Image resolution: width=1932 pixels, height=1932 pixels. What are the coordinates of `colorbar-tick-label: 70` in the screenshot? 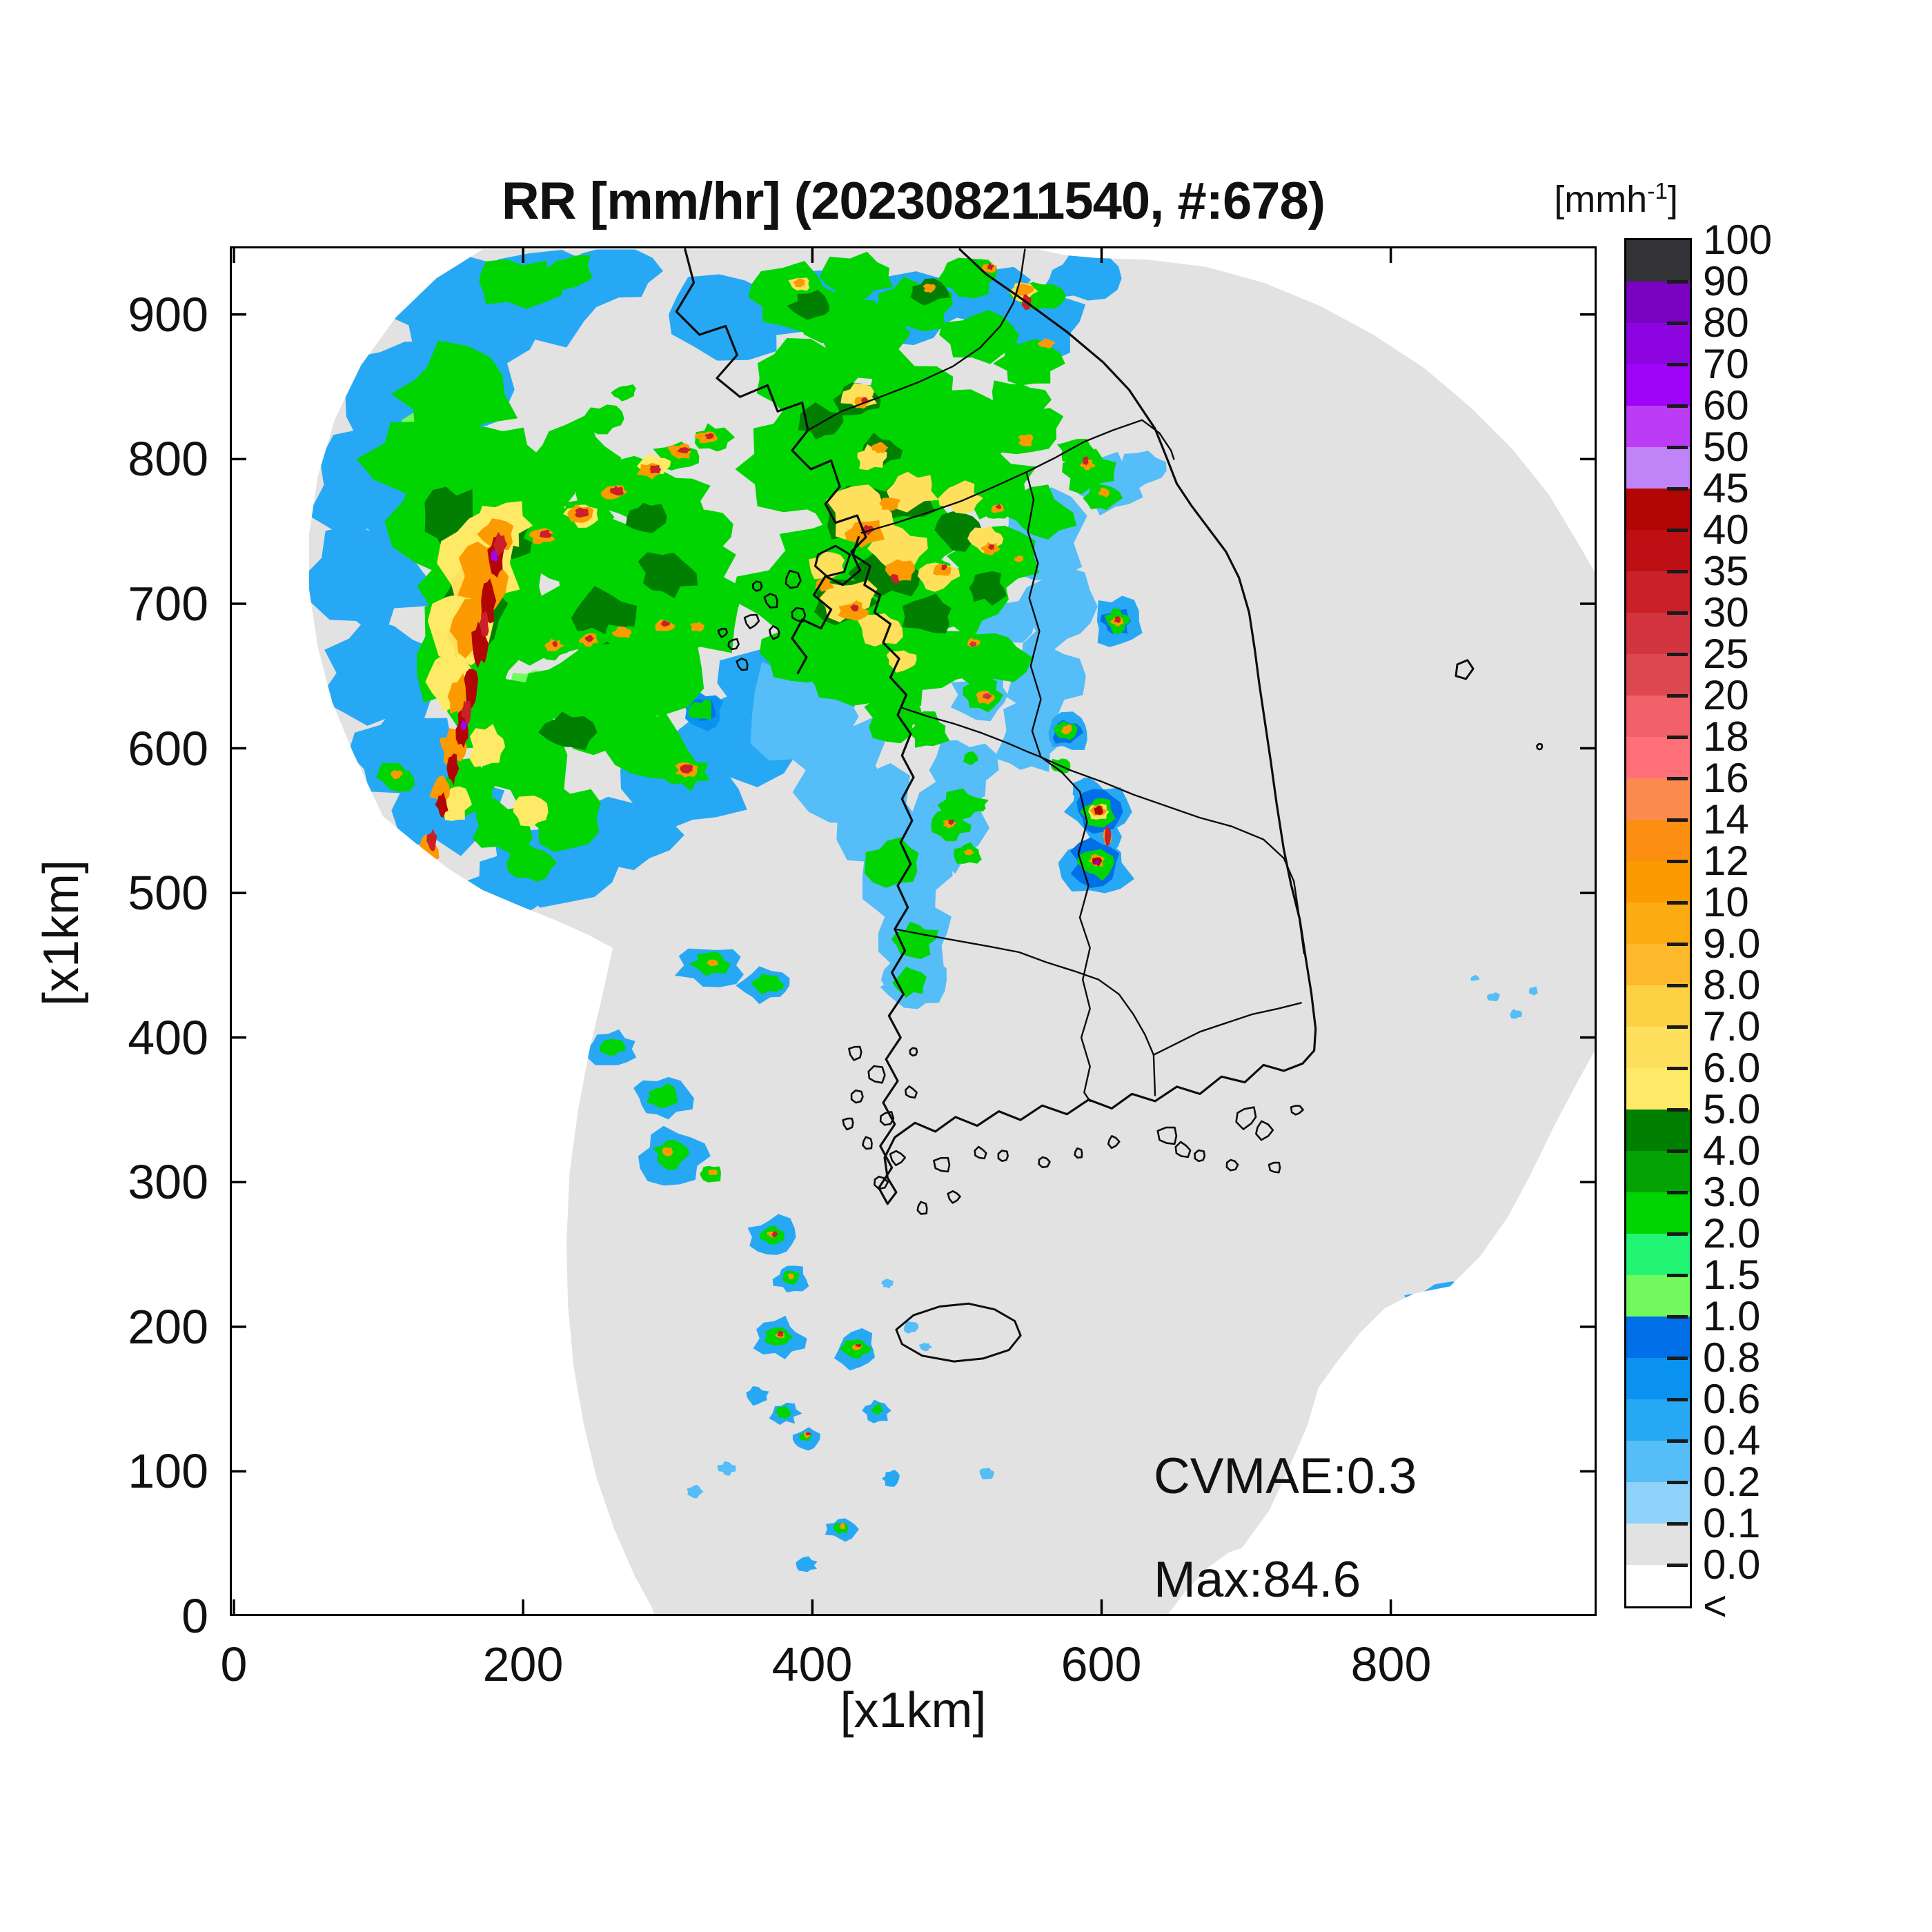 It's located at (1726, 364).